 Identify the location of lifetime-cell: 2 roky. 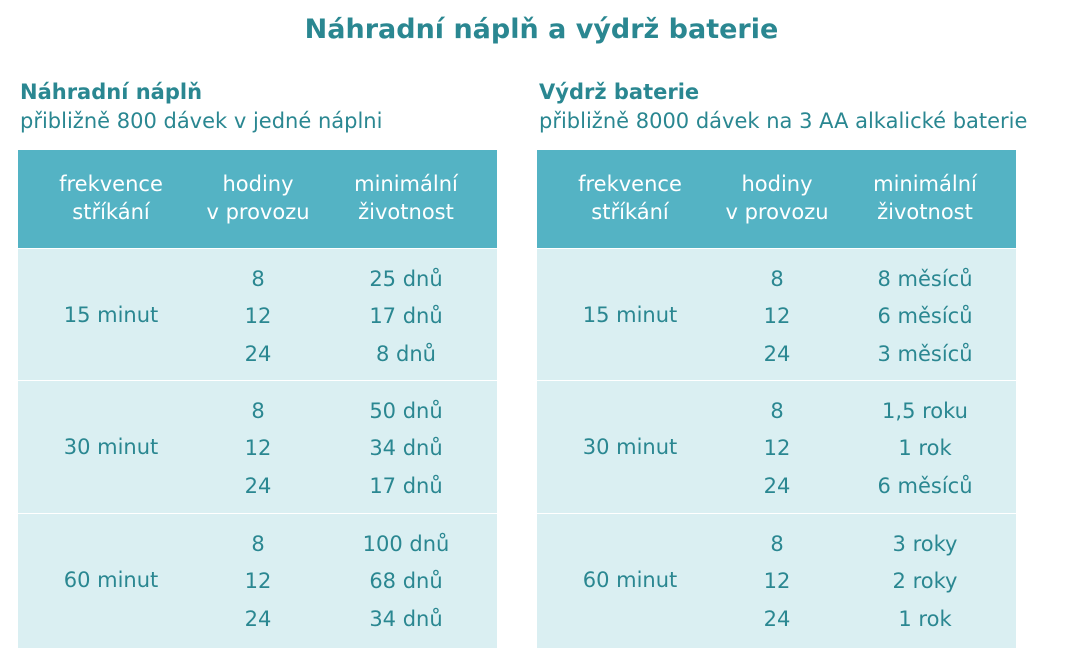
(925, 581).